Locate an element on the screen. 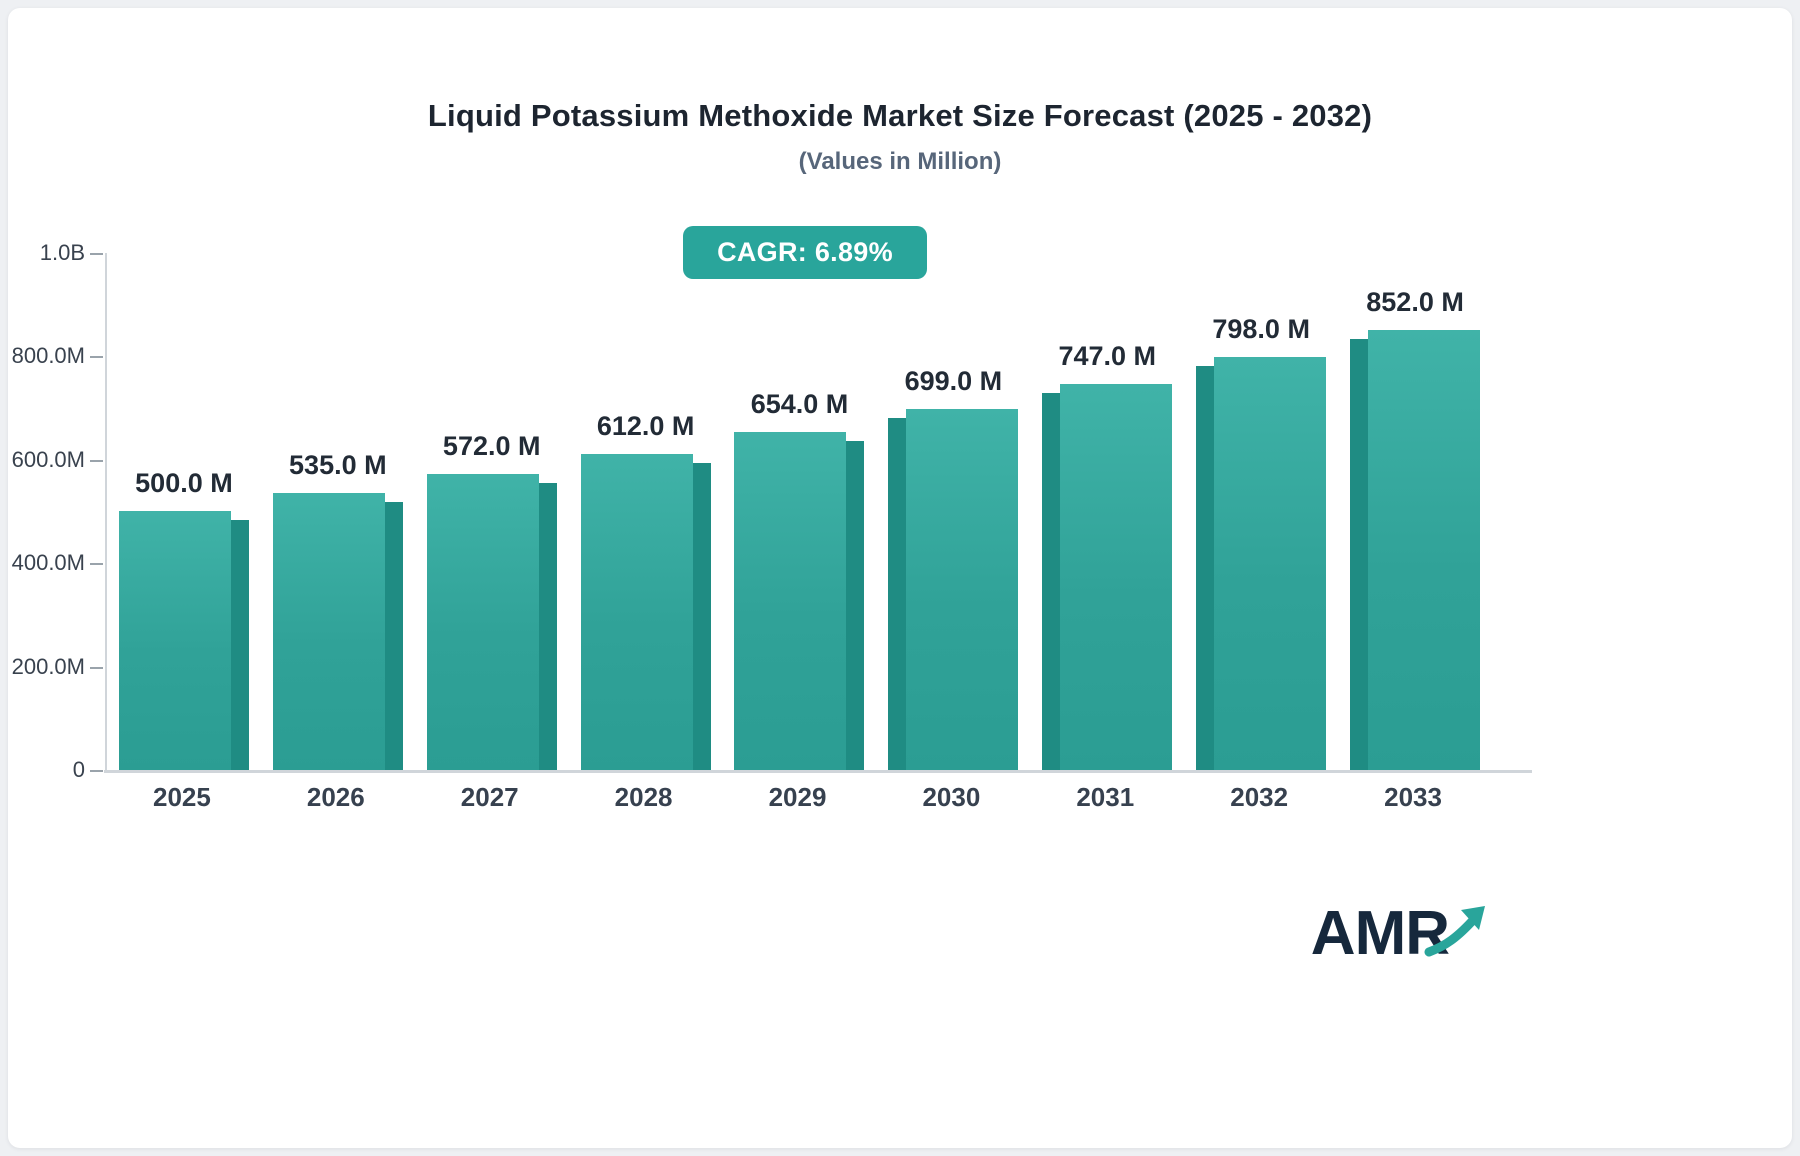 The height and width of the screenshot is (1156, 1800). chart-subtitle: (Values in Million) is located at coordinates (900, 161).